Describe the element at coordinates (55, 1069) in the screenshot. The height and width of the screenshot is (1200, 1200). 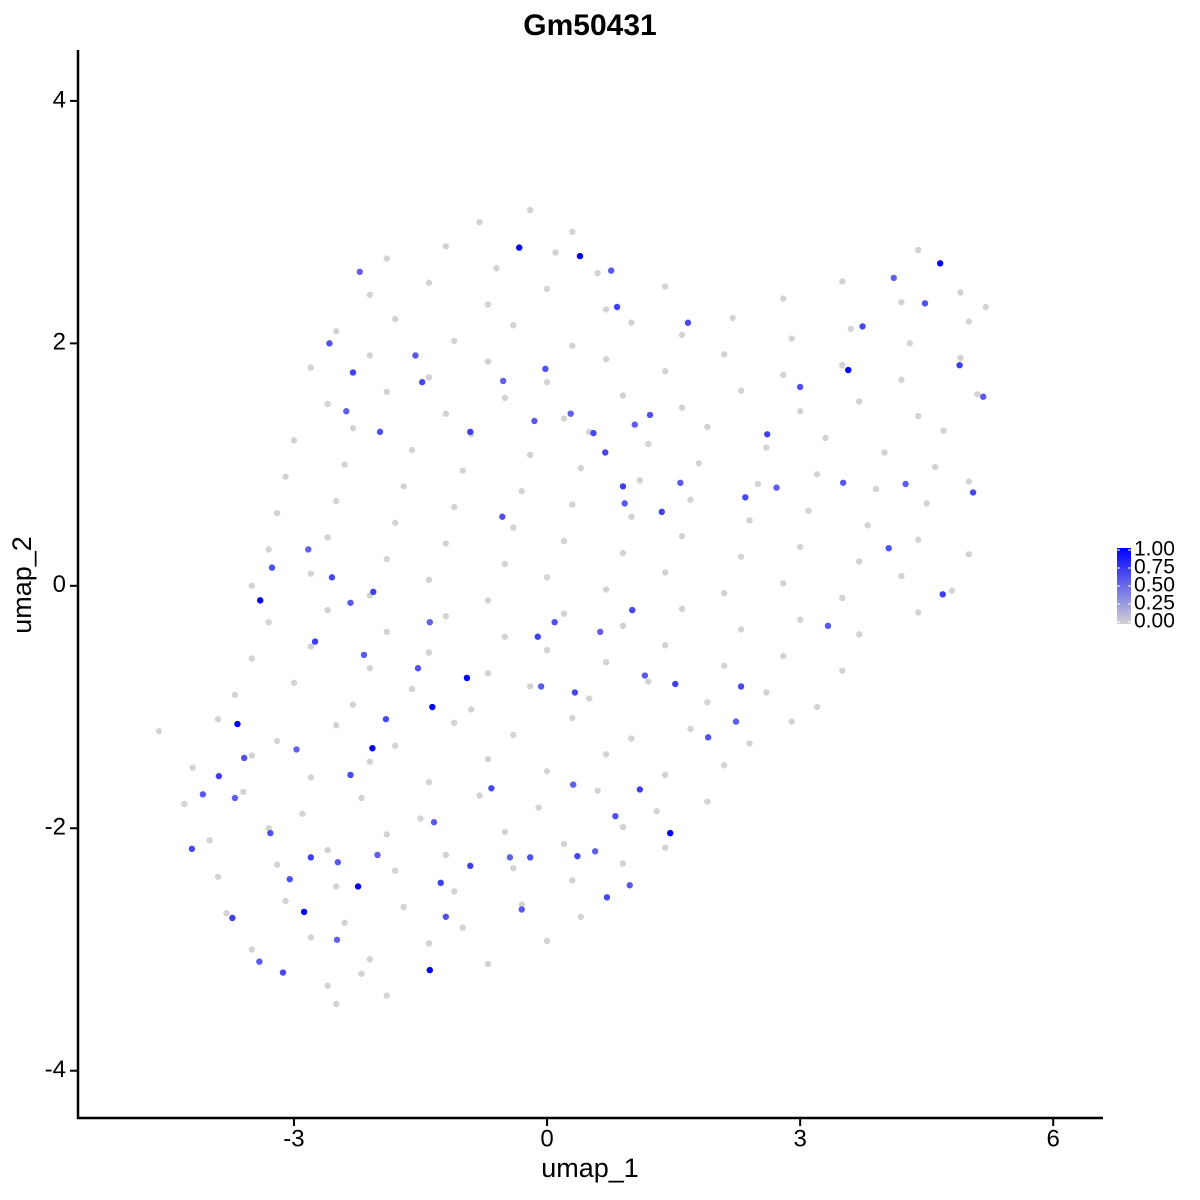
I see `y-tick-label: -4` at that location.